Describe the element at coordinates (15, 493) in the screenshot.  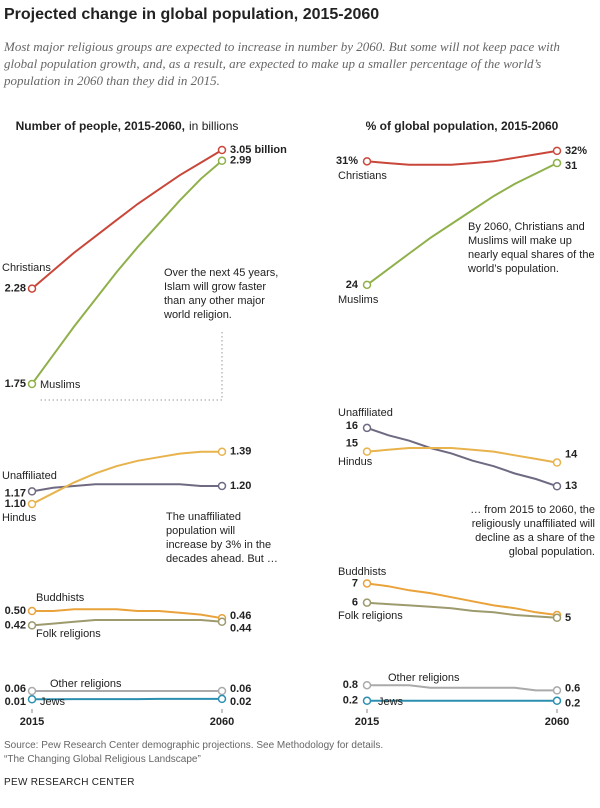
I see `value-label: 1.17` at that location.